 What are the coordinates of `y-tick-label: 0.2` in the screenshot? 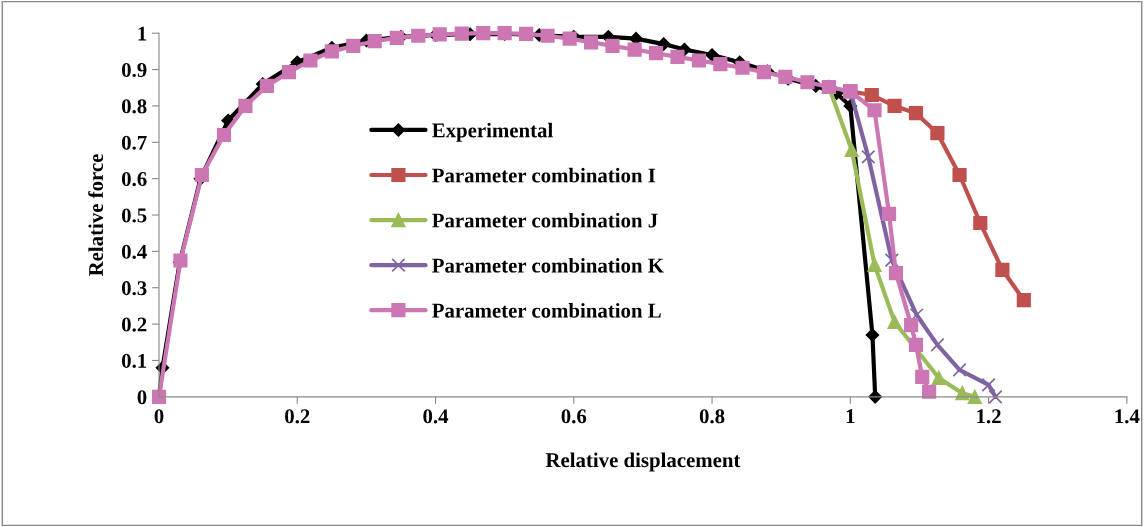 It's located at (134, 324).